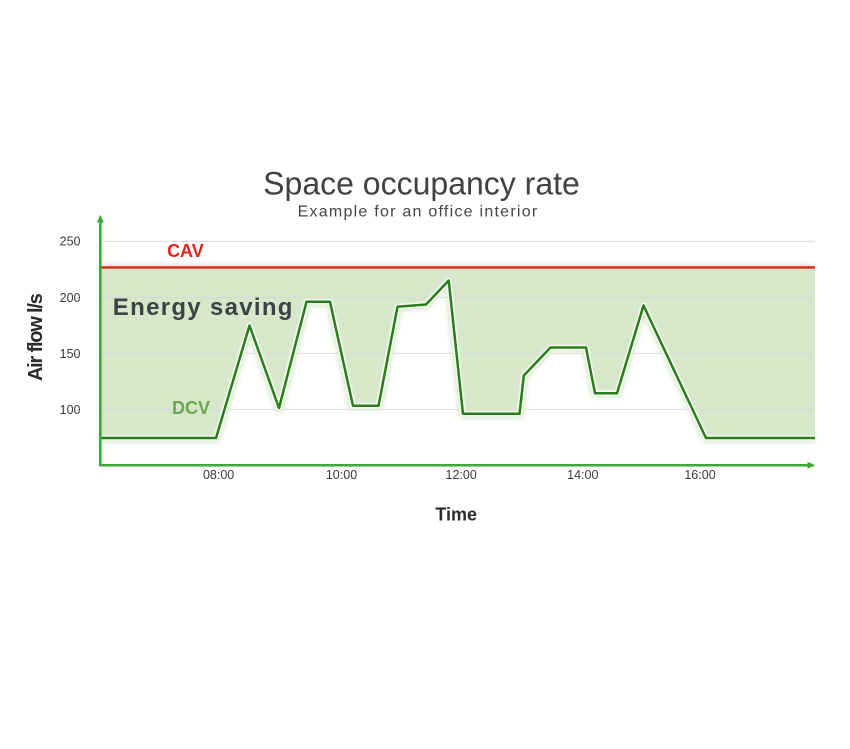  What do you see at coordinates (582, 475) in the screenshot?
I see `svg-text: 14:00` at bounding box center [582, 475].